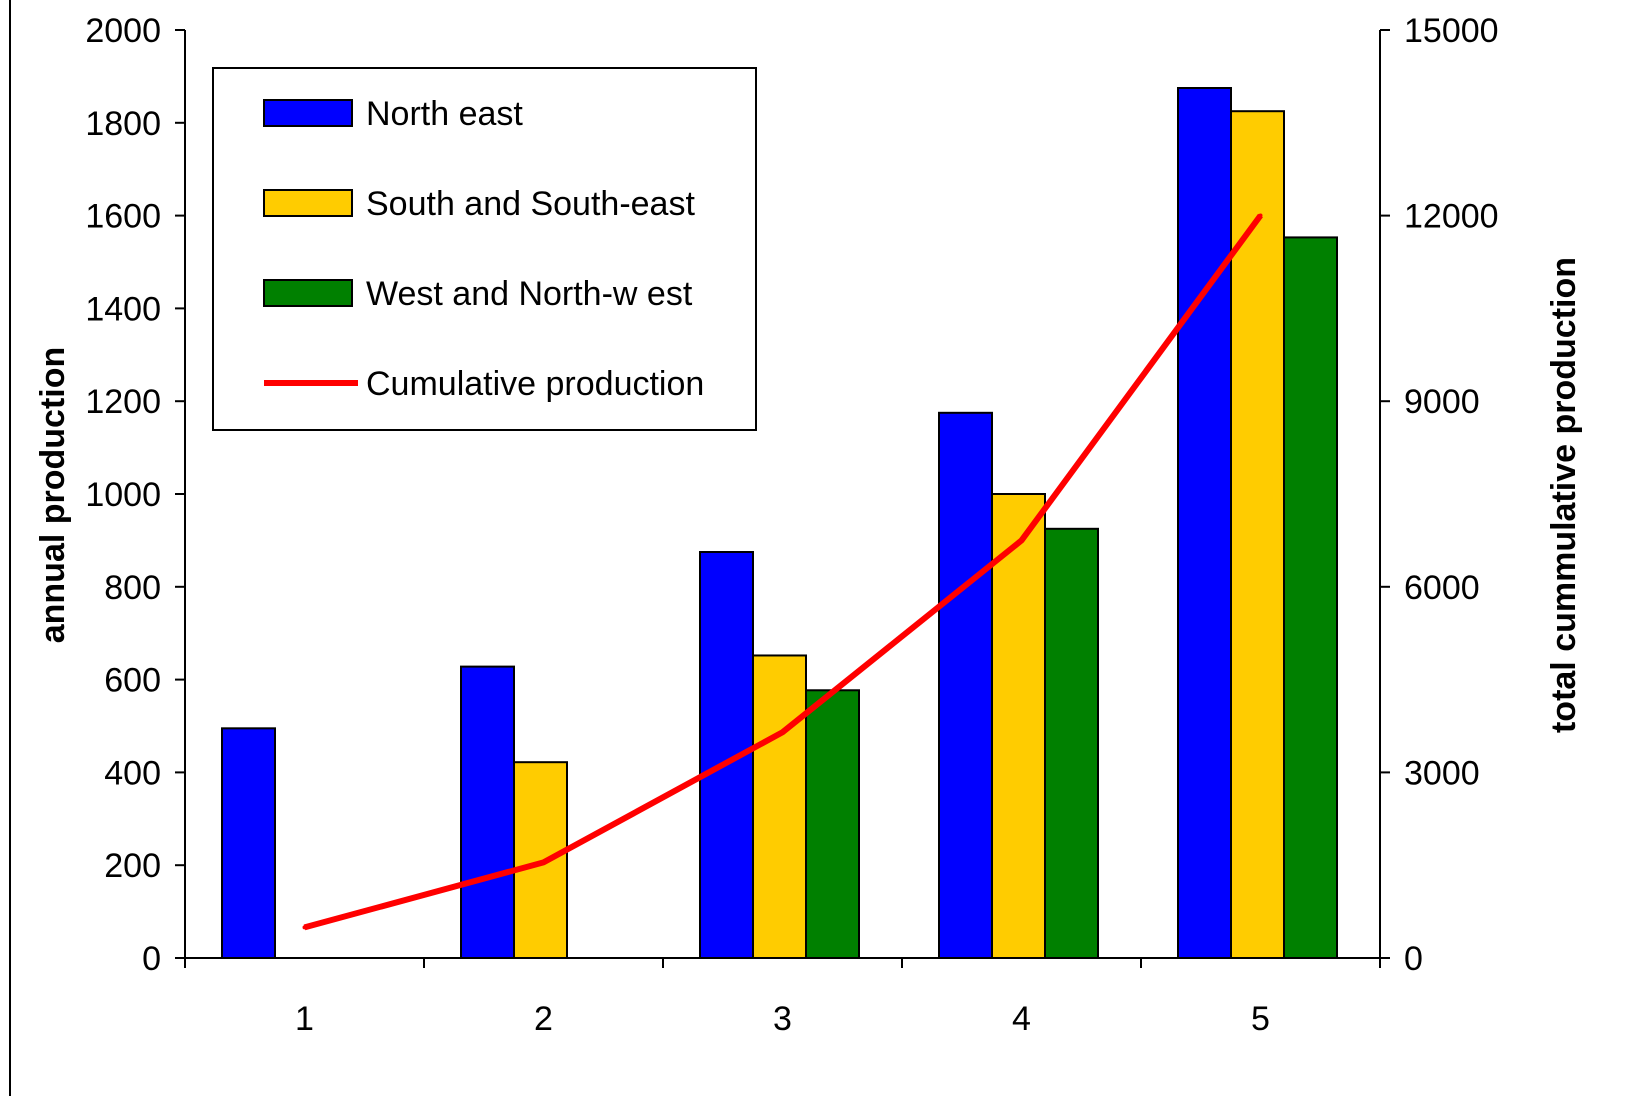 The height and width of the screenshot is (1096, 1631). I want to click on y-tick-label-1800: 1800, so click(123, 124).